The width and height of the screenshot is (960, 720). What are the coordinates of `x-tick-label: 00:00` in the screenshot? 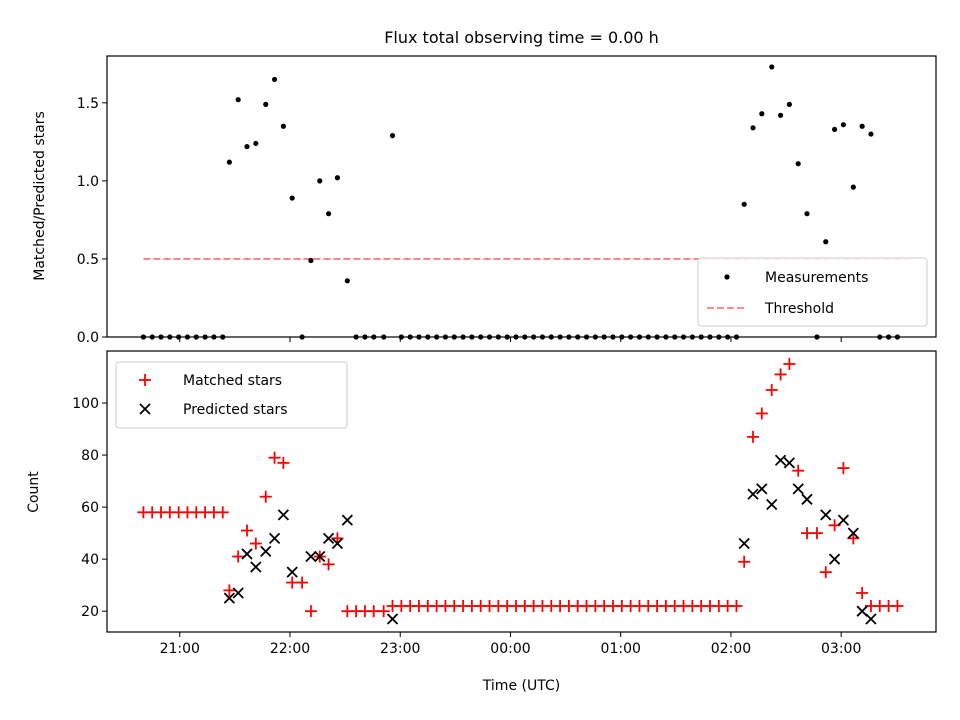 It's located at (510, 649).